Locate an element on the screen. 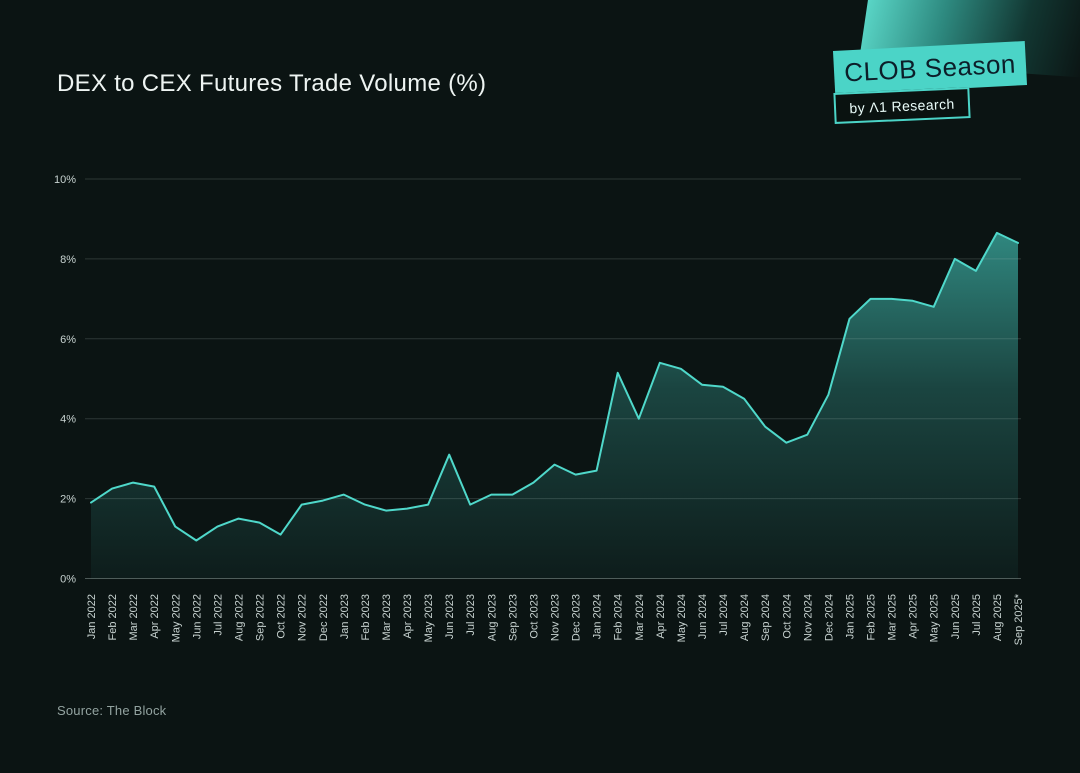  source-note: Source: The Block is located at coordinates (112, 710).